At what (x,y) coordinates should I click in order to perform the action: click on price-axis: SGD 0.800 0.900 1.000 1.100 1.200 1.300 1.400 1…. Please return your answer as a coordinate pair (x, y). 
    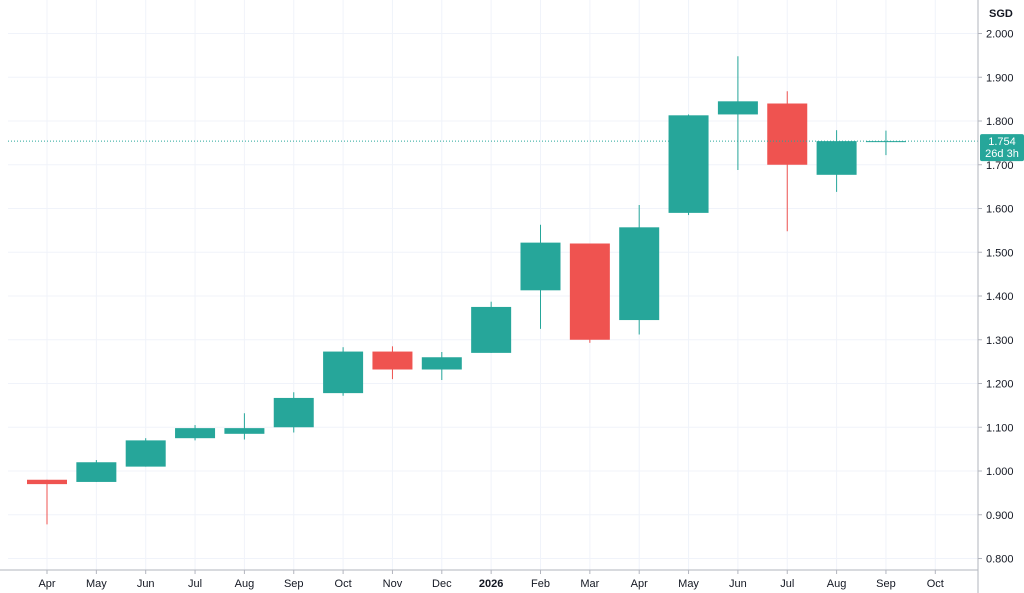
    Looking at the image, I should click on (995, 296).